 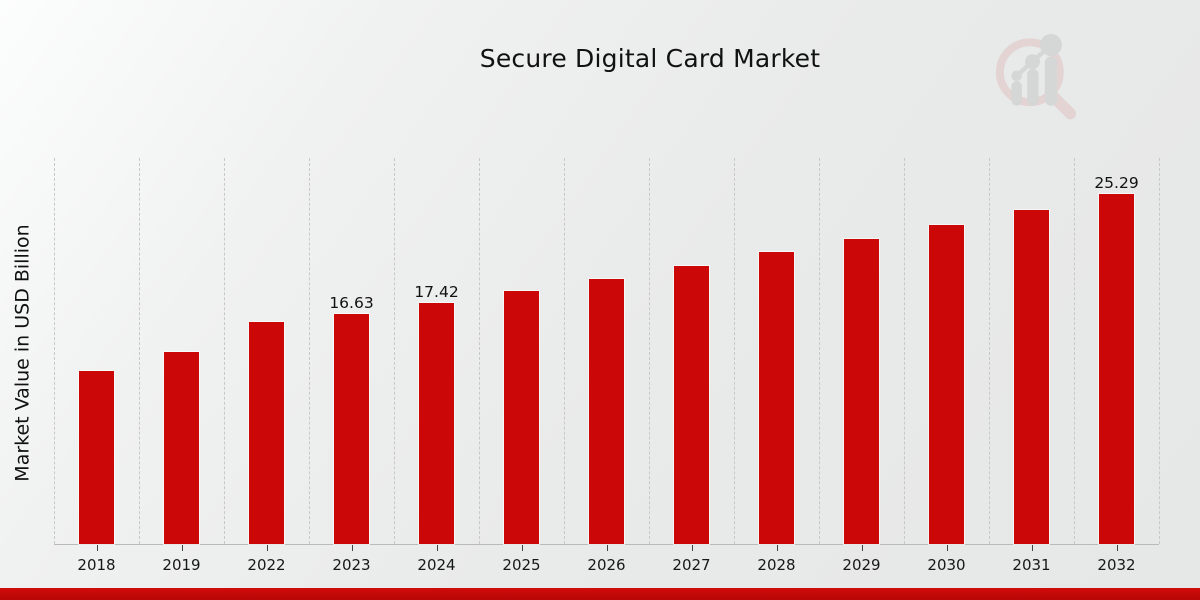 I want to click on x-label-2025: 2025, so click(x=521, y=565).